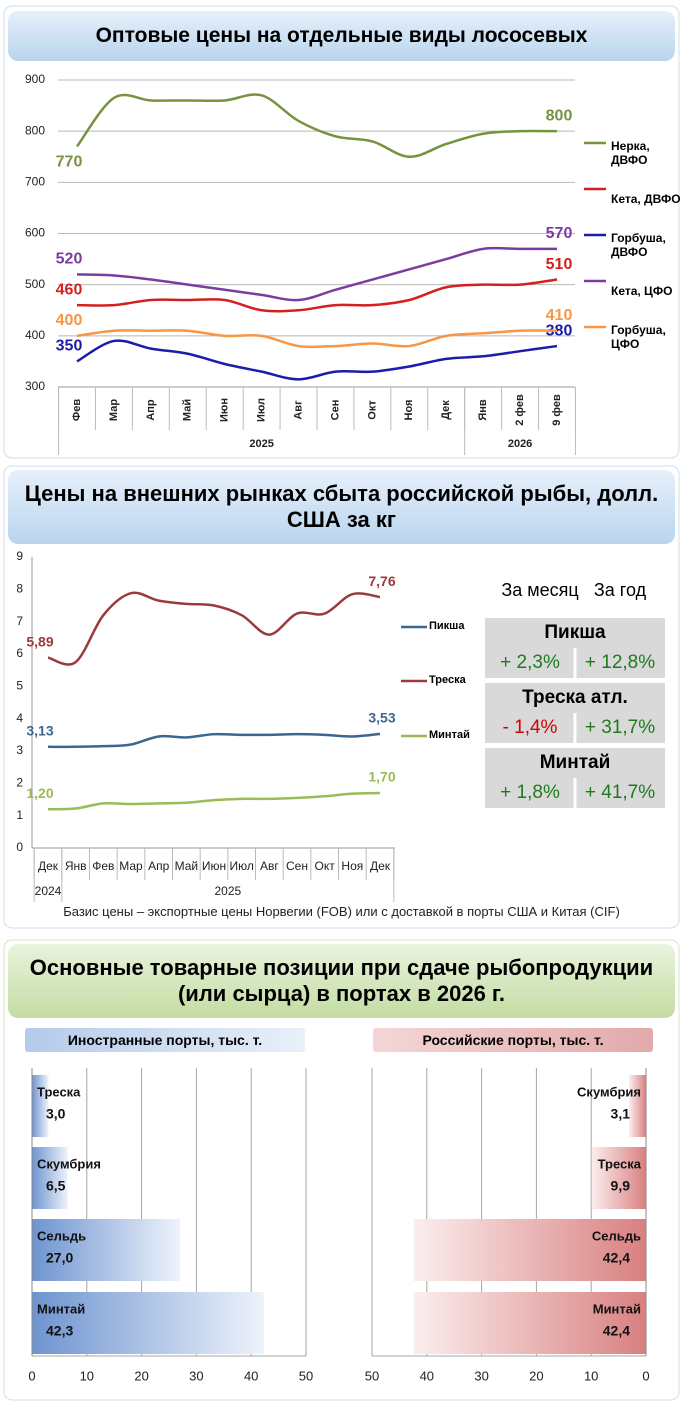  I want to click on group-label: 2025, so click(227, 891).